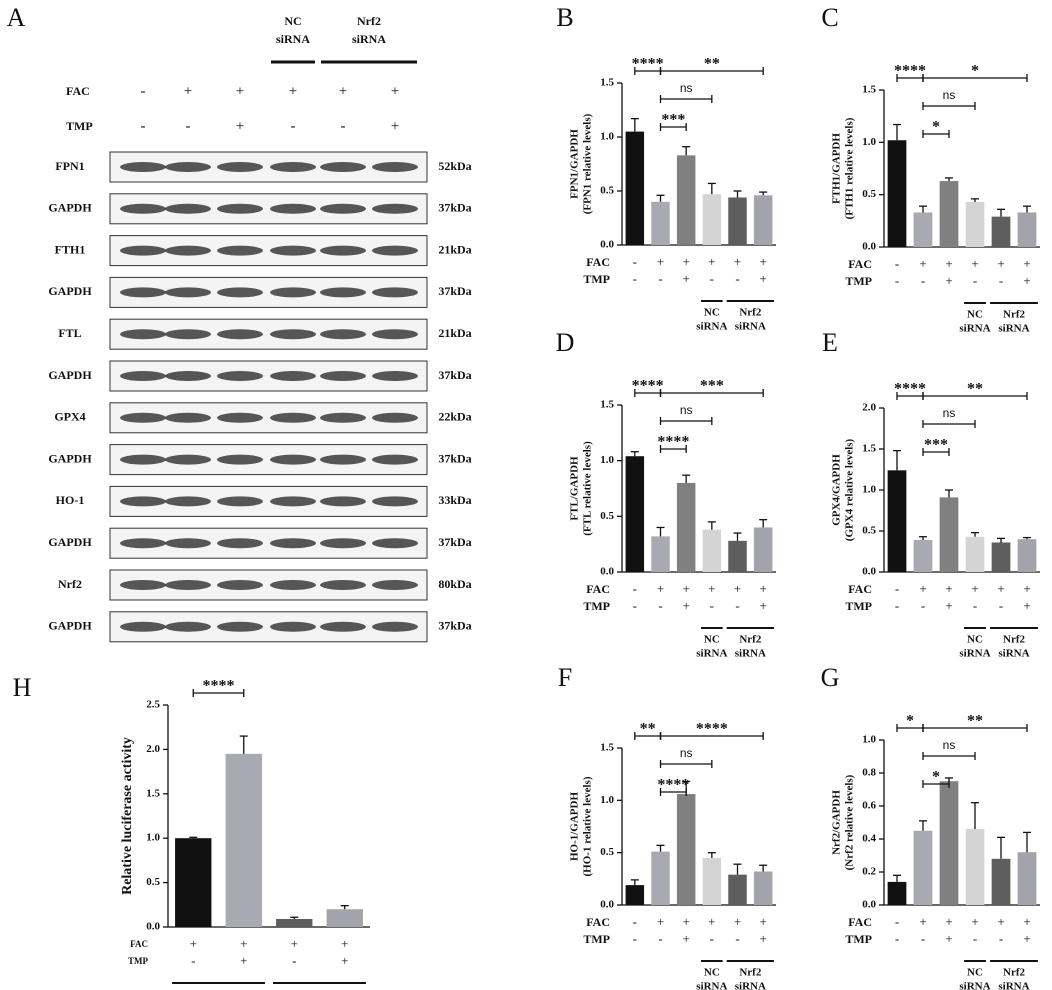  What do you see at coordinates (869, 194) in the screenshot?
I see `y-tick-label: 0.5` at bounding box center [869, 194].